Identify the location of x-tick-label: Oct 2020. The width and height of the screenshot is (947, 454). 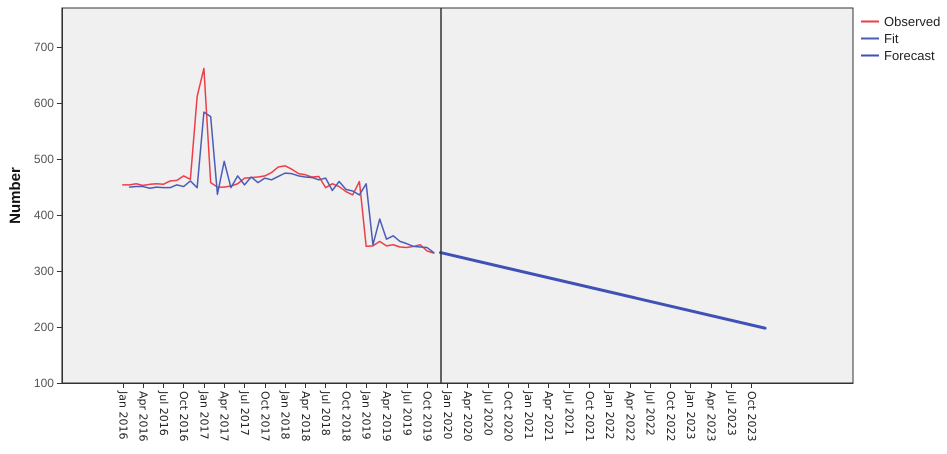
(508, 416).